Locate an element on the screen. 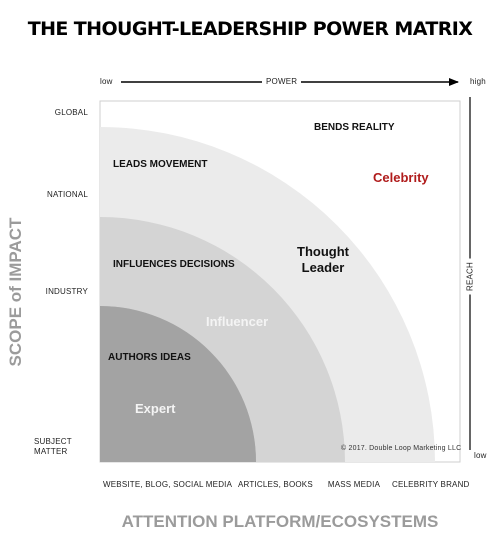  x-tick-celebrity-brand: CELEBRITY BRAND is located at coordinates (431, 484).